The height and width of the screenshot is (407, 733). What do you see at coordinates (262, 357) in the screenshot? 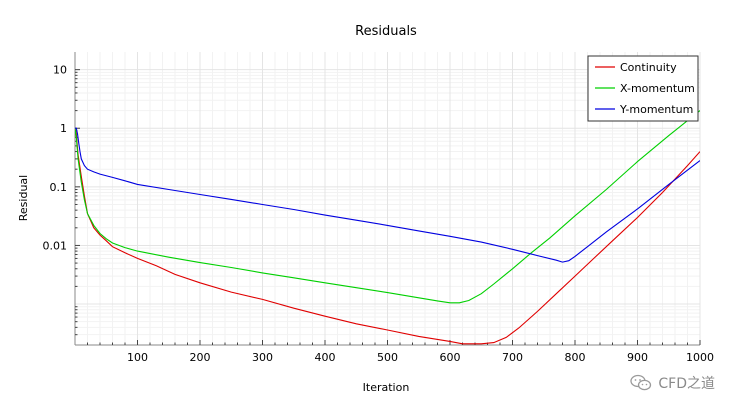
I see `x-tick-label: 300` at bounding box center [262, 357].